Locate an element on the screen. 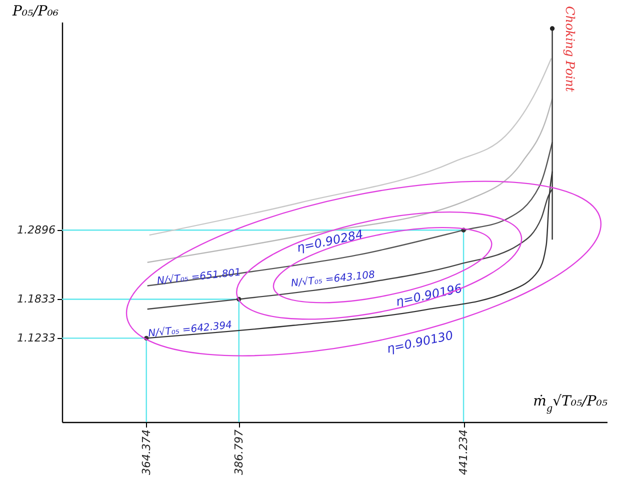  y-tick-label: 1.1833 is located at coordinates (36, 299).